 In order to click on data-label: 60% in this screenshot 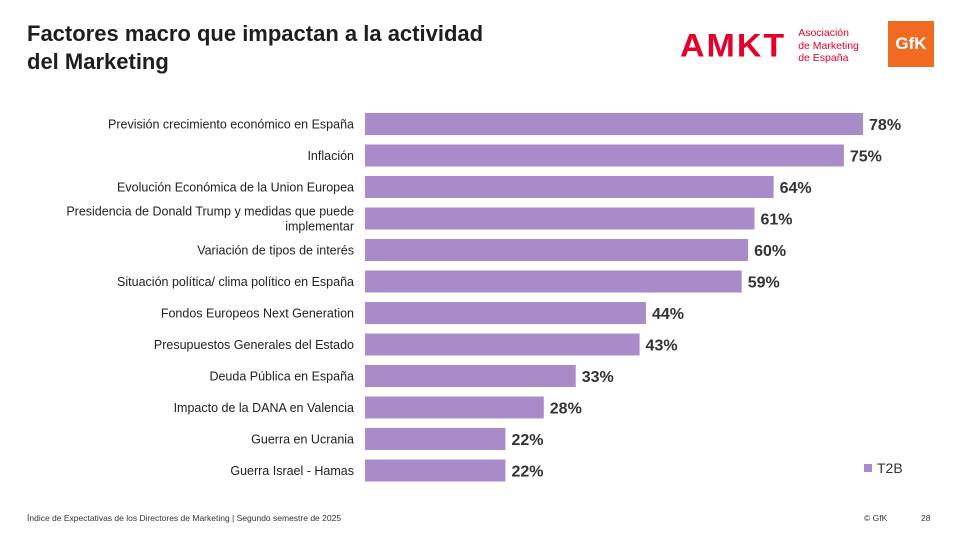, I will do `click(770, 251)`.